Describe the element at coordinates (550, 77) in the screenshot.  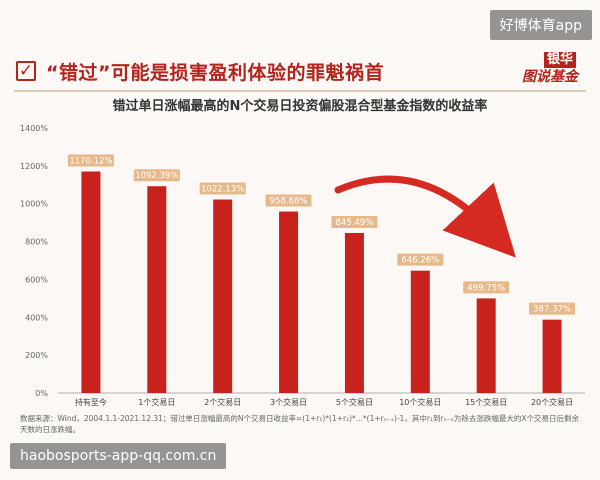
I see `logo-line2: 图说基金` at that location.